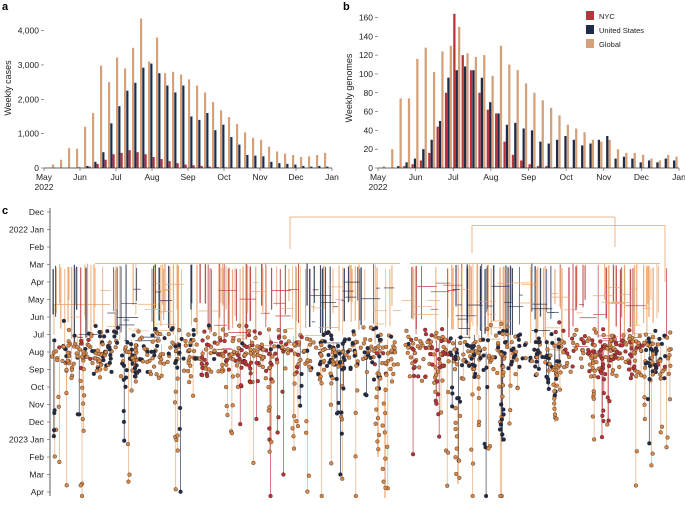 The height and width of the screenshot is (510, 685). Describe the element at coordinates (378, 177) in the screenshot. I see `xtick-label: May` at that location.